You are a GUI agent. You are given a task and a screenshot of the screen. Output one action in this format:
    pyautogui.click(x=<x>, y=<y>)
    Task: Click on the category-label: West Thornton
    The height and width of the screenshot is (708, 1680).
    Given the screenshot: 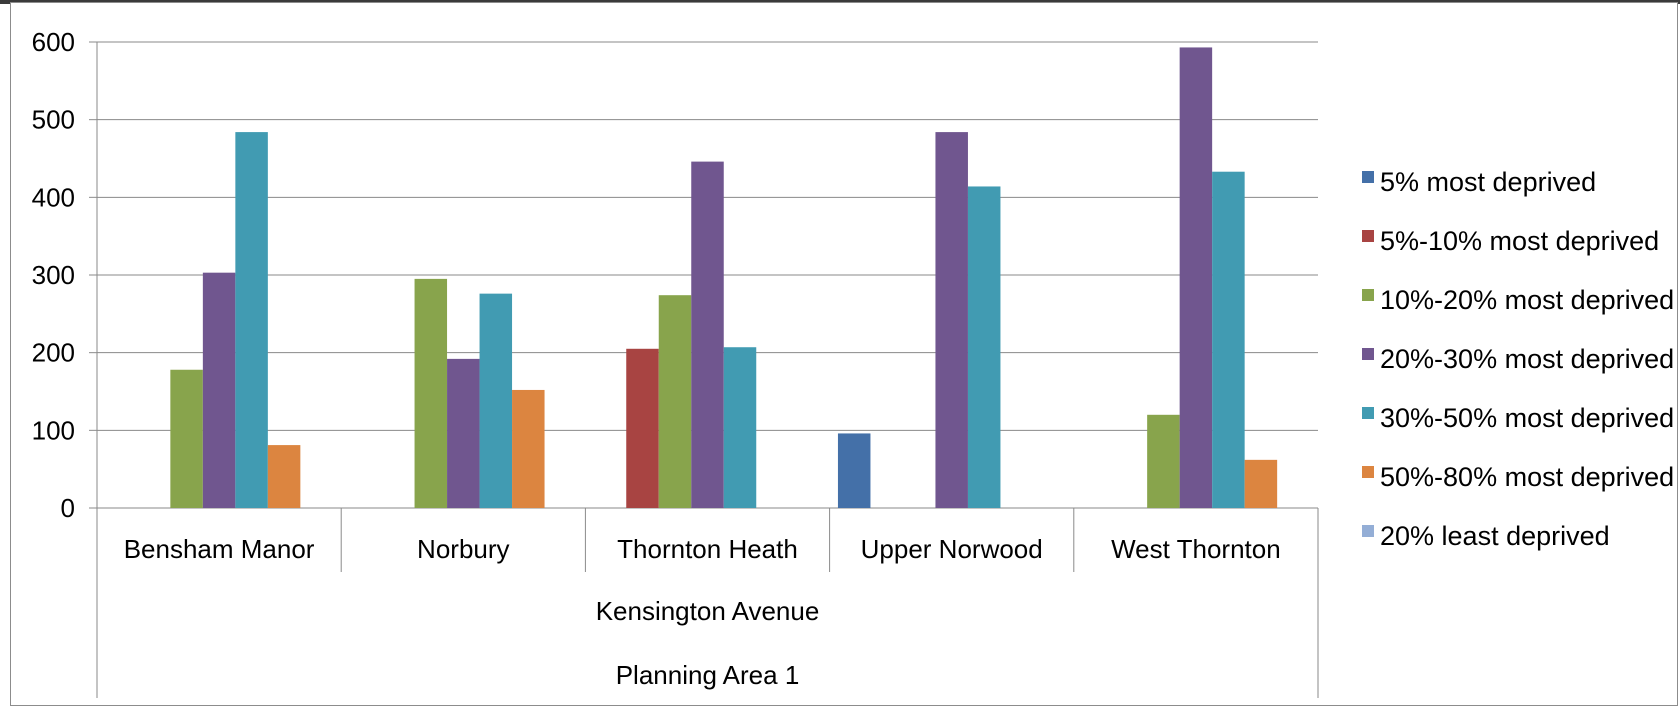 What is the action you would take?
    pyautogui.click(x=1196, y=549)
    